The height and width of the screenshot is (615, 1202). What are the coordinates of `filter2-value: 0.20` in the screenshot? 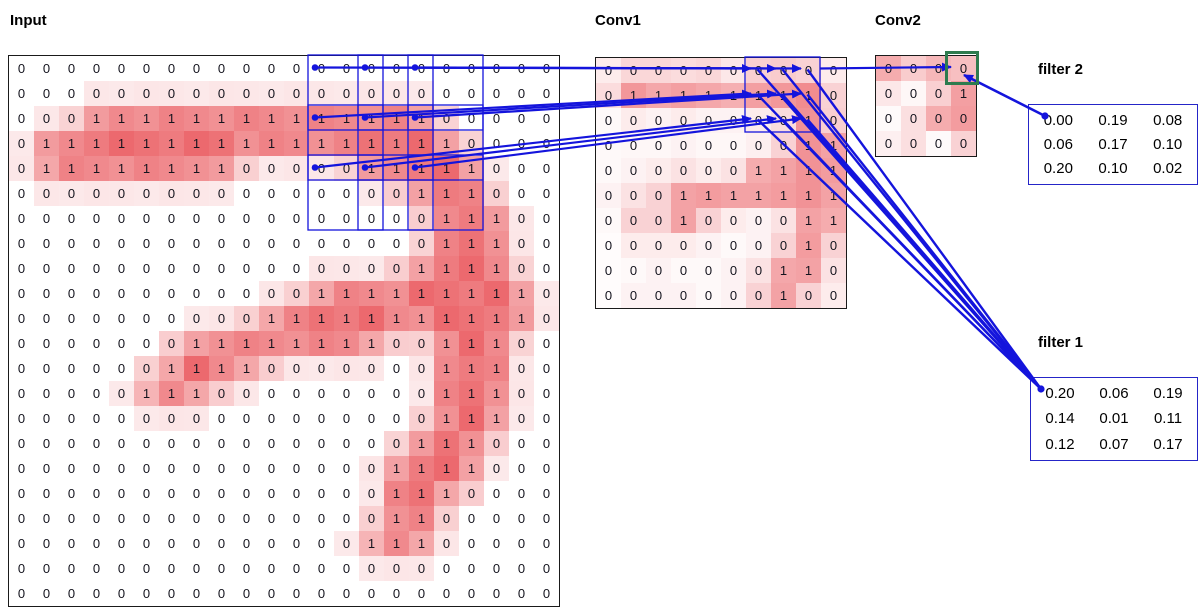 It's located at (1058, 169).